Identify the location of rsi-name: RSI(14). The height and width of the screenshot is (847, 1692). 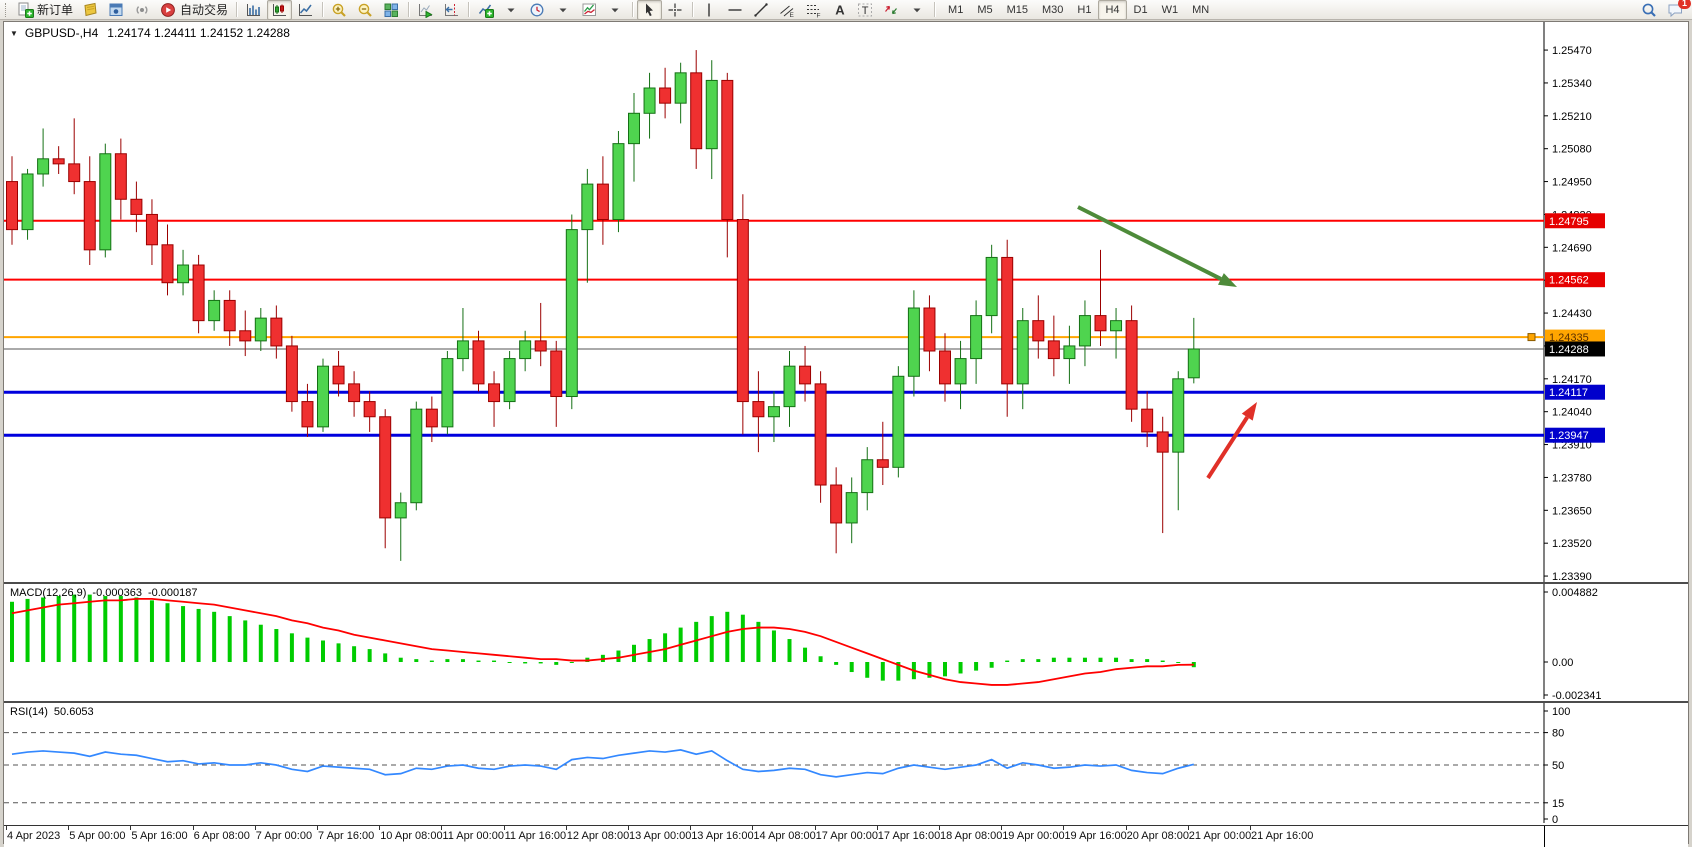
(29, 712).